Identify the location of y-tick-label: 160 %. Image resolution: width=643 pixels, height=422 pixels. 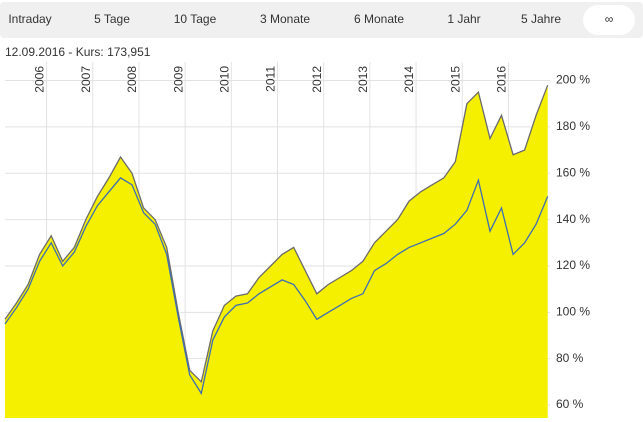
(573, 172).